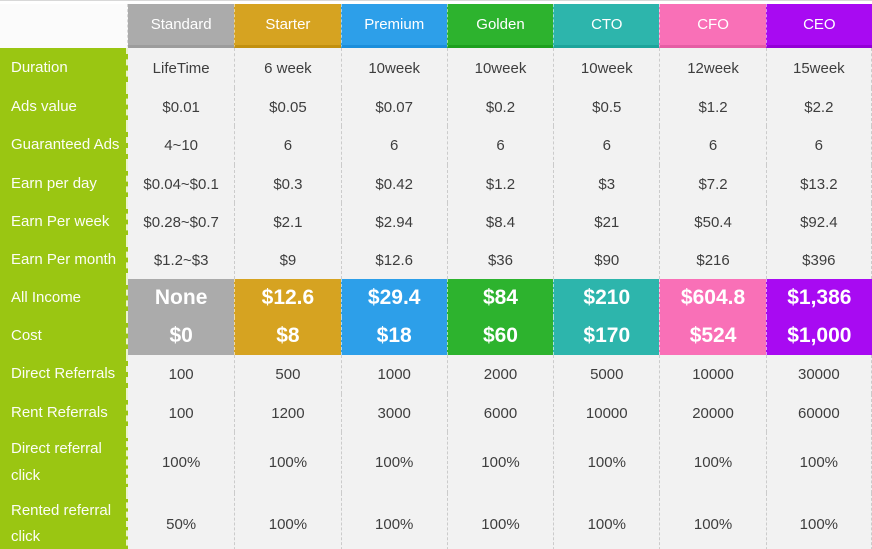 The width and height of the screenshot is (872, 549). I want to click on header-row: Standard Starter Premium Golden CTO CFO CEO, so click(436, 26).